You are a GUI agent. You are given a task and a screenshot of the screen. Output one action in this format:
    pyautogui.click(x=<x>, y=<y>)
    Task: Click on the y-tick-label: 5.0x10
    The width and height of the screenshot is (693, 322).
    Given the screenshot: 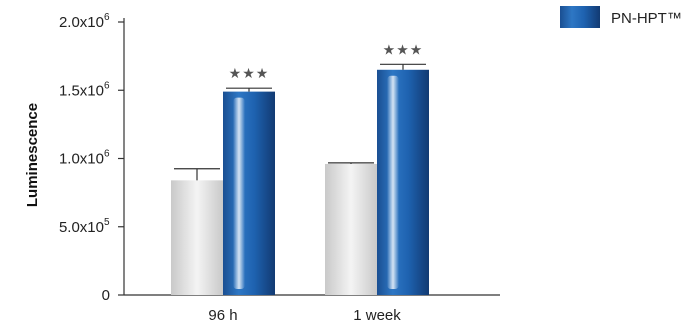 What is the action you would take?
    pyautogui.click(x=81, y=227)
    